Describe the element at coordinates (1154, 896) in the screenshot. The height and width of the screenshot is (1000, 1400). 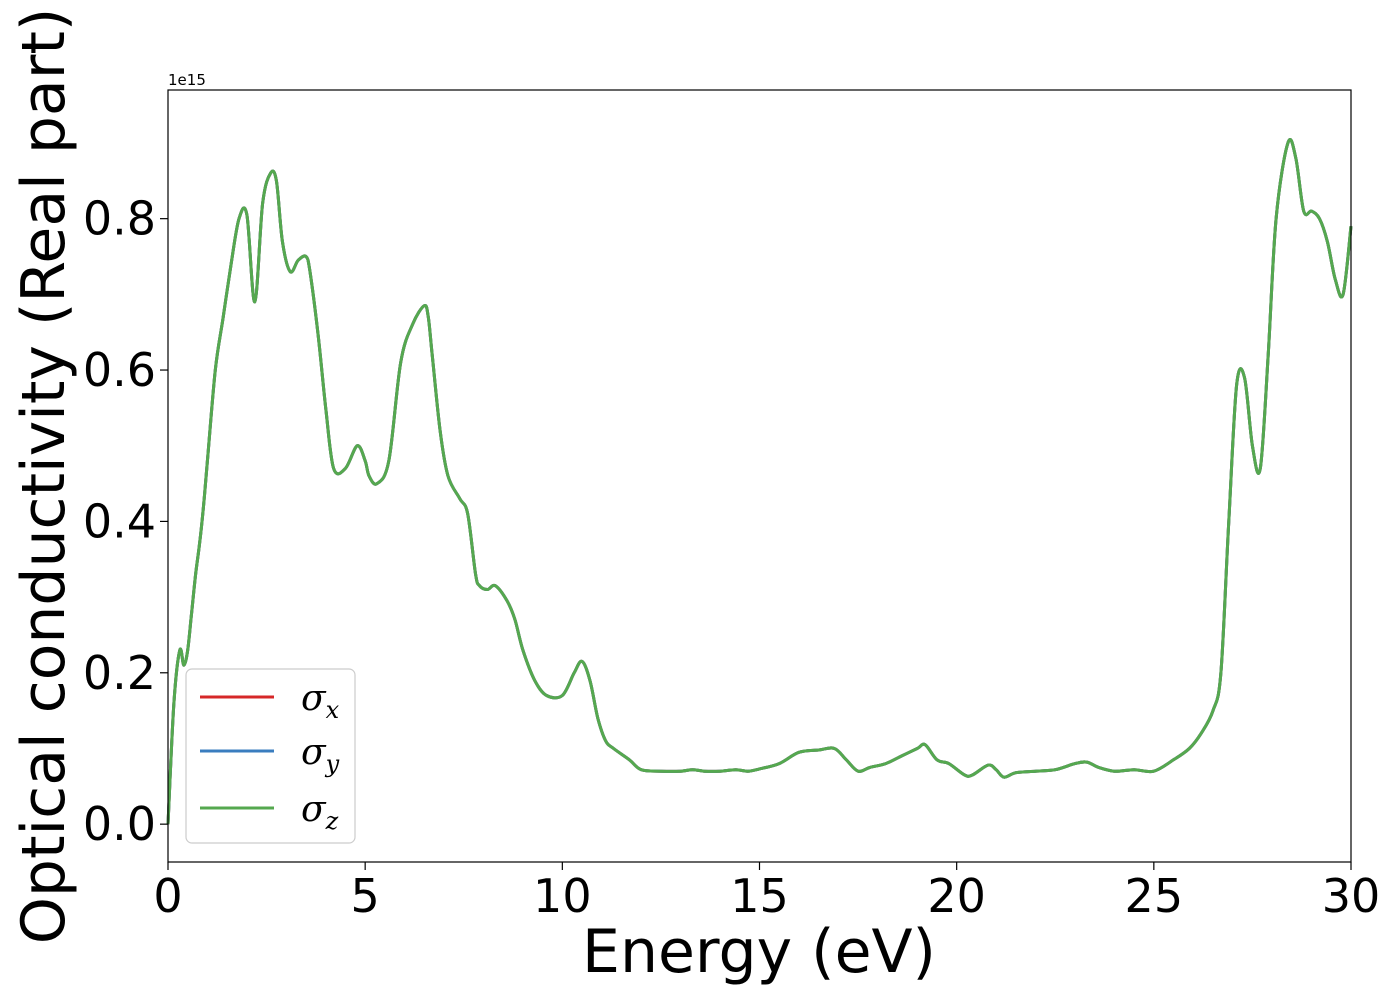
I see `x-tick-label: 25` at that location.